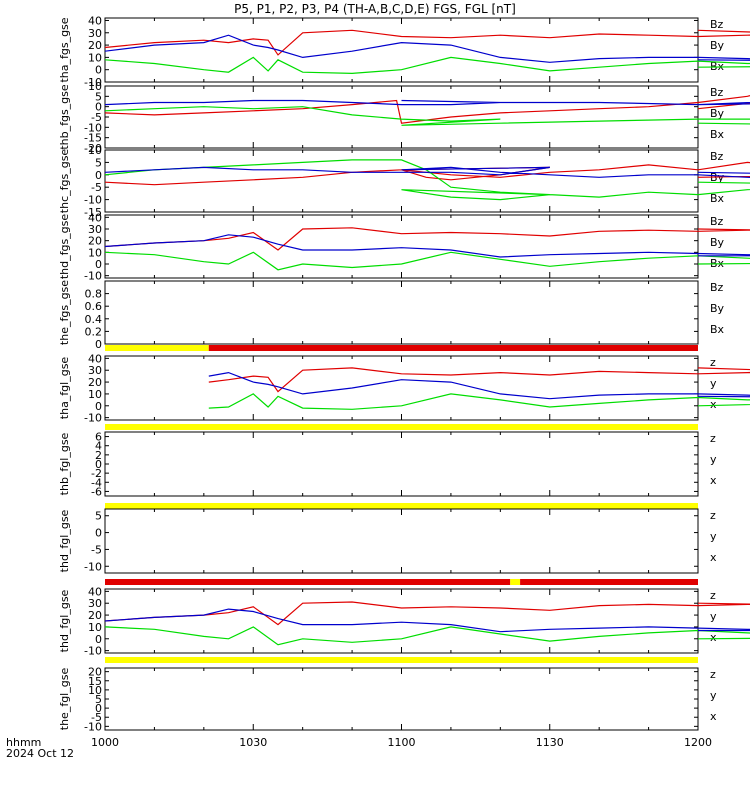 The height and width of the screenshot is (800, 750). I want to click on y-tick-label: 15, so click(95, 681).